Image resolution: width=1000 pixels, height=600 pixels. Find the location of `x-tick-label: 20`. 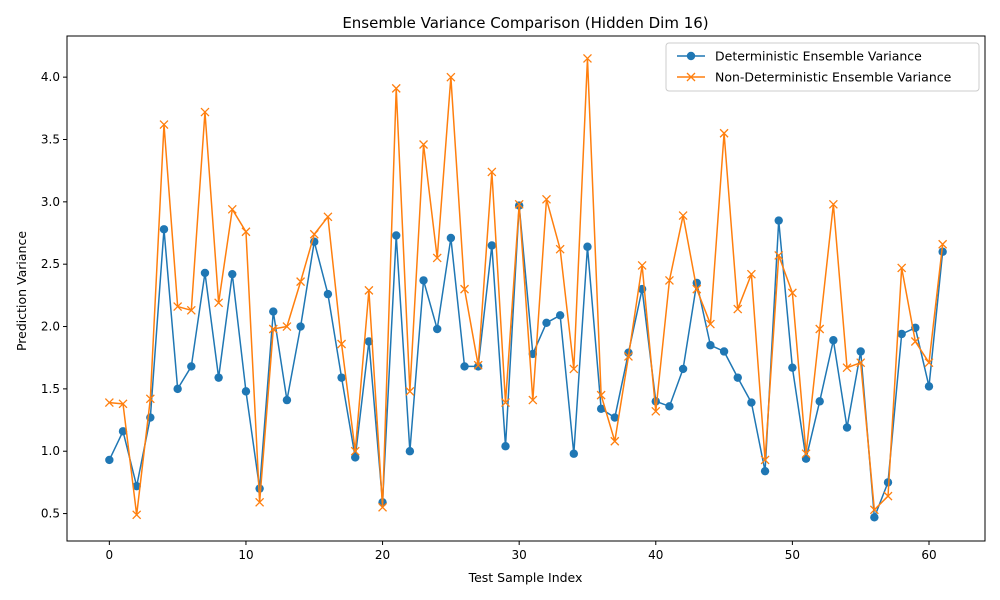

x-tick-label: 20 is located at coordinates (382, 555).